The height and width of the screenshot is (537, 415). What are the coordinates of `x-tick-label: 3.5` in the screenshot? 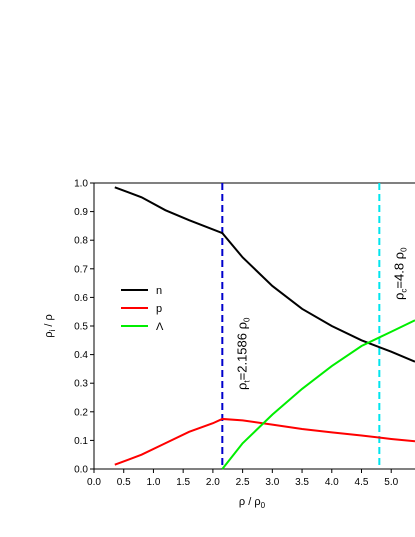 It's located at (302, 482).